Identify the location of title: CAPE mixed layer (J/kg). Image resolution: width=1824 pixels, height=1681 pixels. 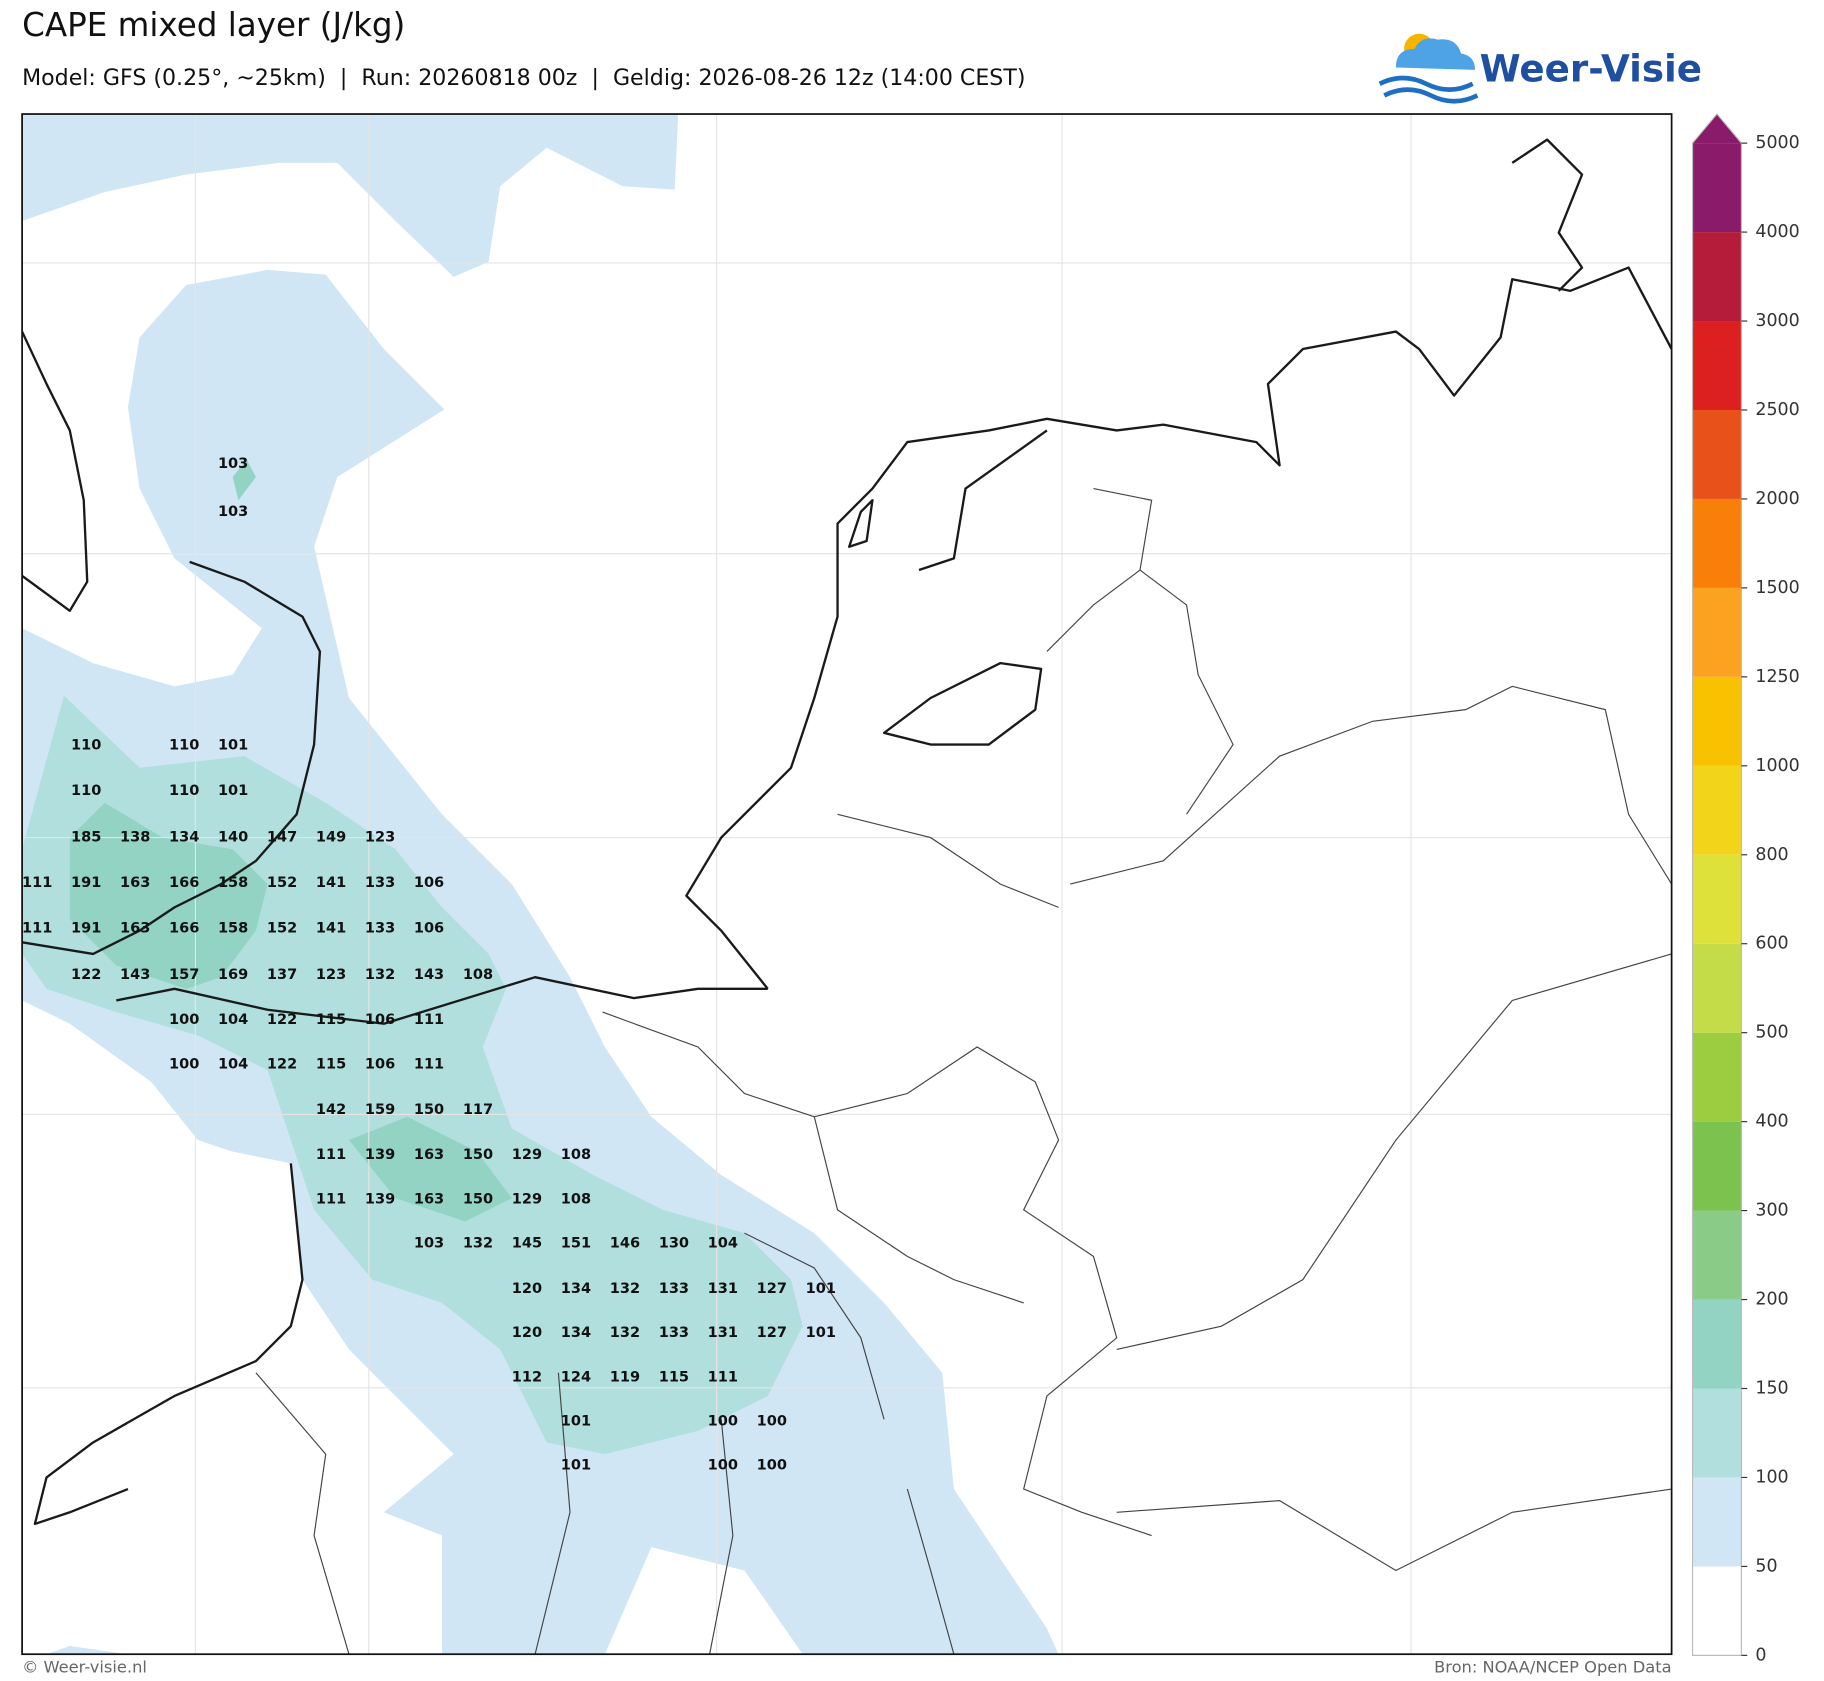
(213, 25).